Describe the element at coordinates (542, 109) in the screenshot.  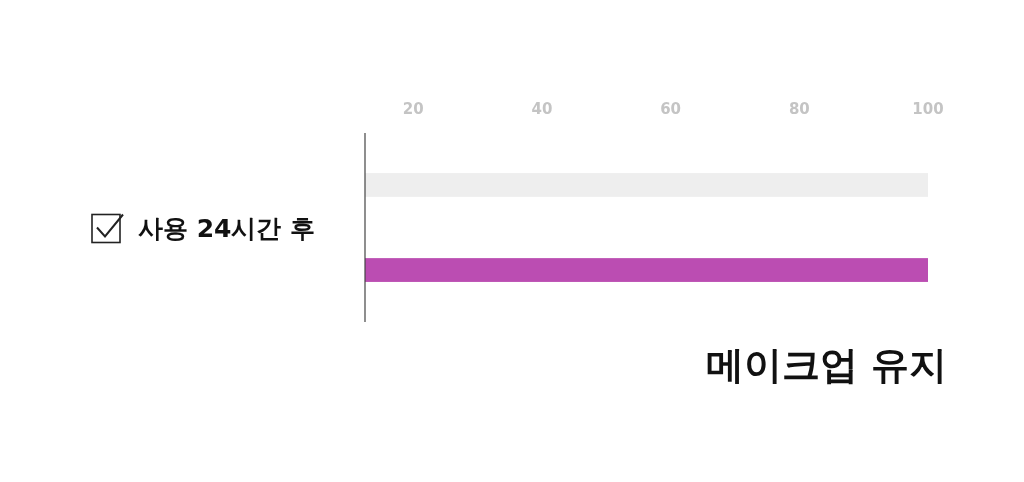
I see `x-tick-label: 40` at that location.